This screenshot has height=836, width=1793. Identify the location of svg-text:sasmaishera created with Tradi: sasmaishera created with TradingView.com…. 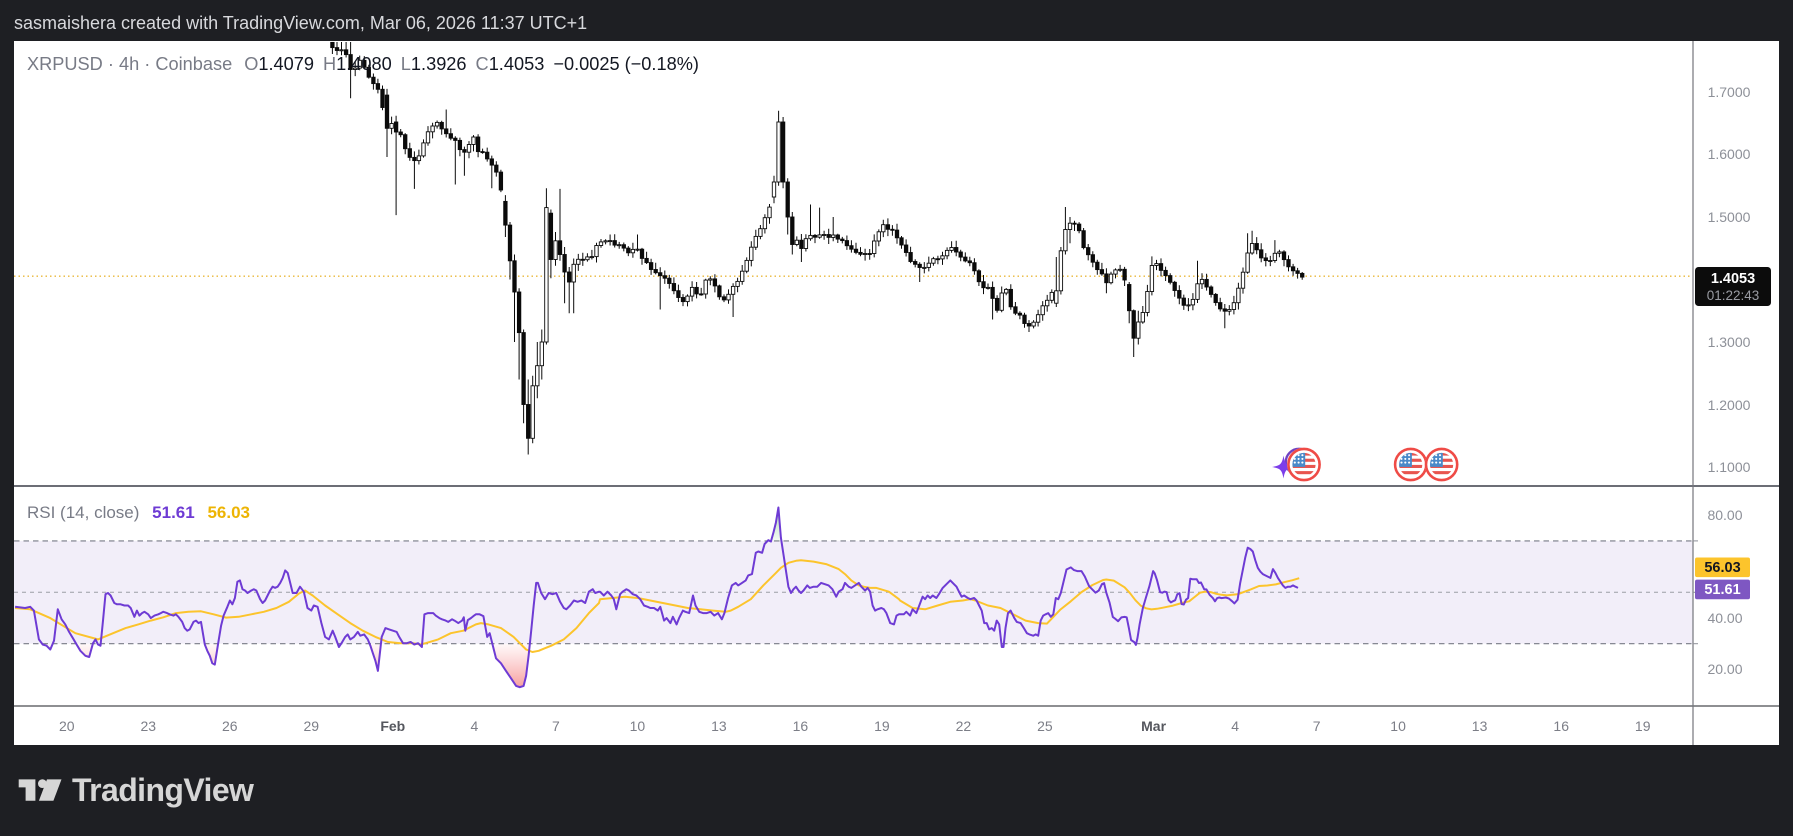
(300, 23).